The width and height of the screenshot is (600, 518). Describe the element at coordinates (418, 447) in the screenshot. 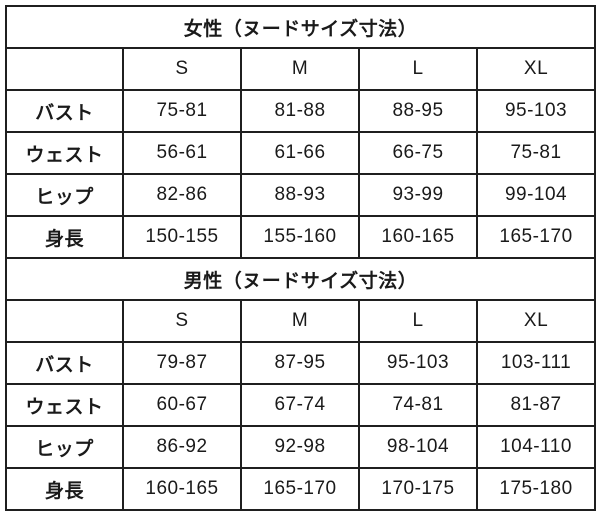

I see `cell-value: 98-104` at that location.